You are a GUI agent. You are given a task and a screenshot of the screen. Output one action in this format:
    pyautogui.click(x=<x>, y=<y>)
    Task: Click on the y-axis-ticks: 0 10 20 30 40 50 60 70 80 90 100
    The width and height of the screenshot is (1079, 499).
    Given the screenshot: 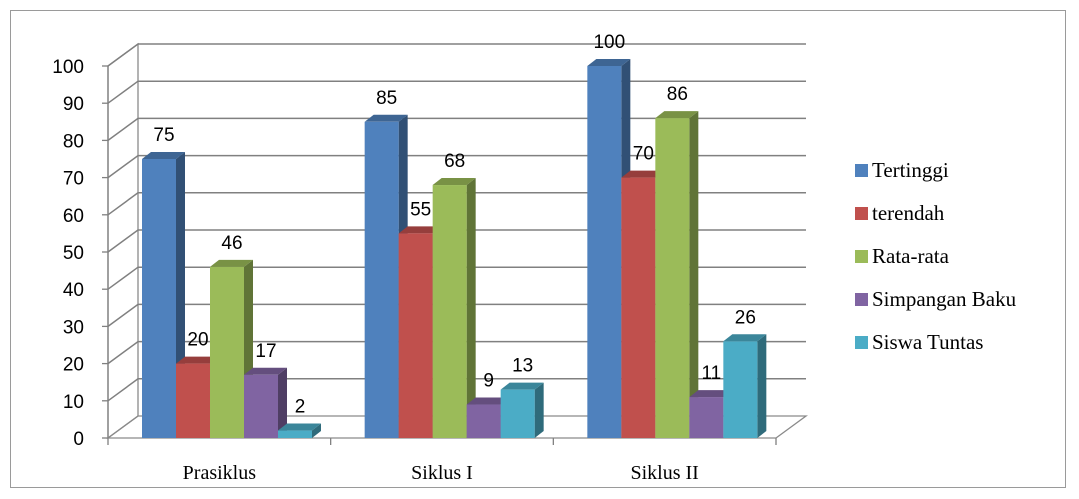 What is the action you would take?
    pyautogui.click(x=68, y=253)
    